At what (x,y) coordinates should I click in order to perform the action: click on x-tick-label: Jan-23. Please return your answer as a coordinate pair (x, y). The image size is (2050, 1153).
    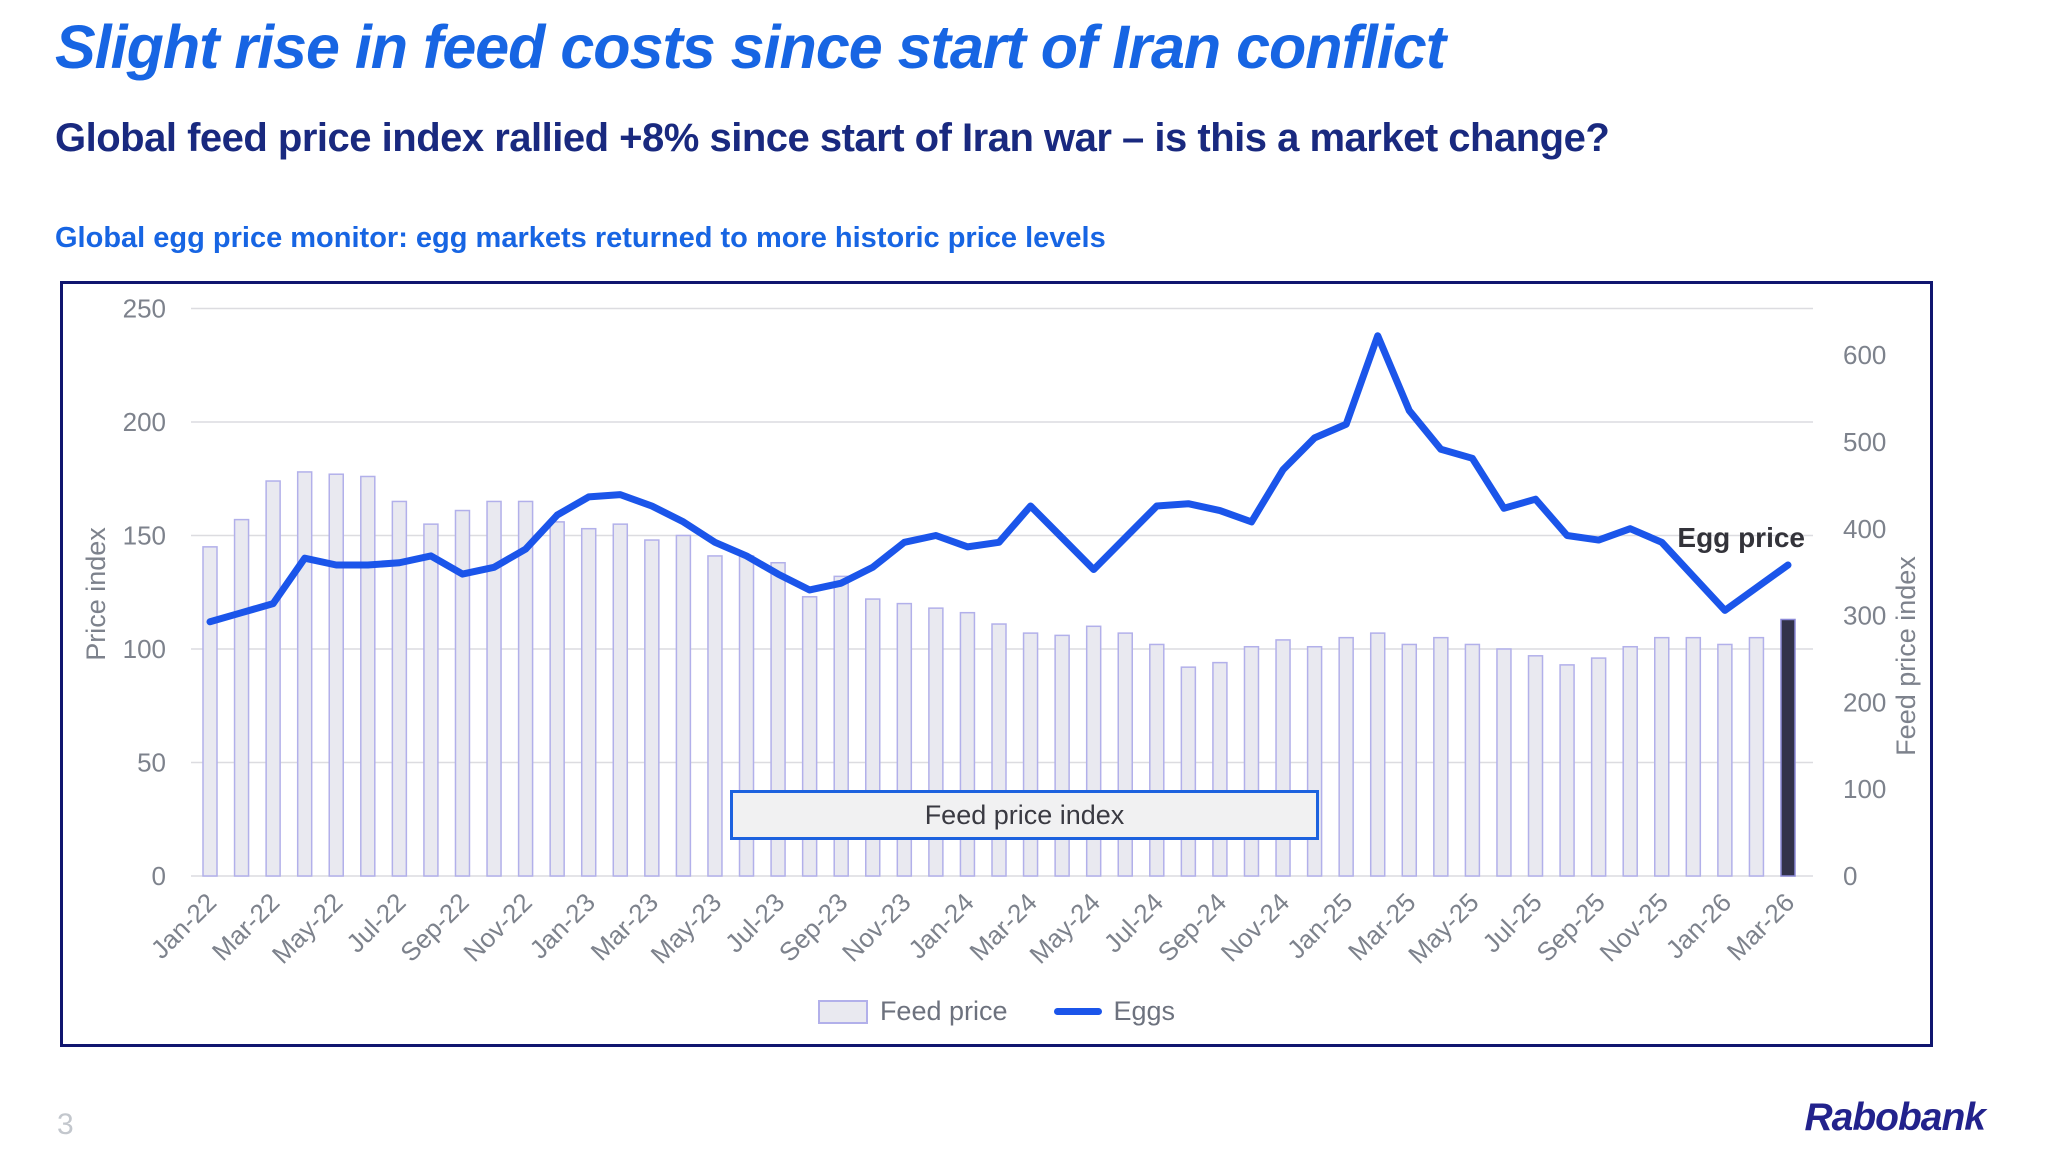
    Looking at the image, I should click on (562, 925).